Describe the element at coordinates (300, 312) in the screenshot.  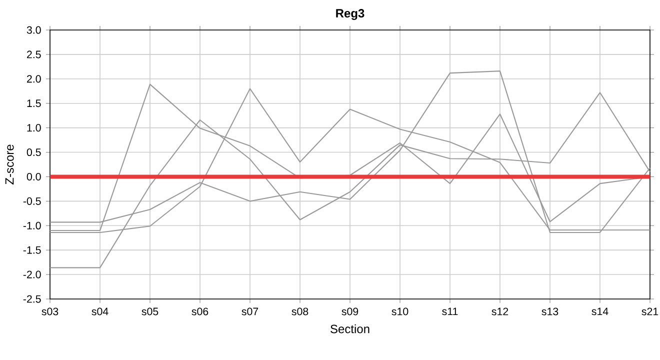
I see `x-tick-label: s08` at that location.